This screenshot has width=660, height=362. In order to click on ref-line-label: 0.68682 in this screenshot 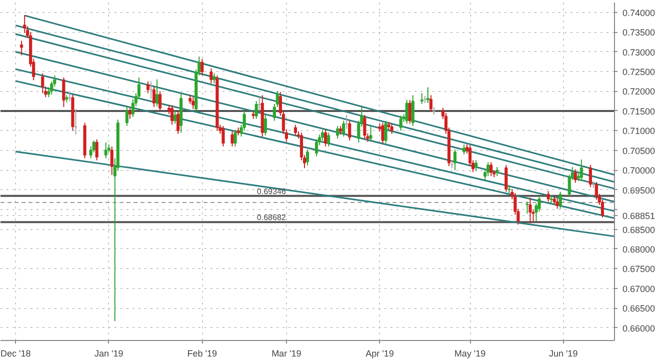, I will do `click(271, 217)`.